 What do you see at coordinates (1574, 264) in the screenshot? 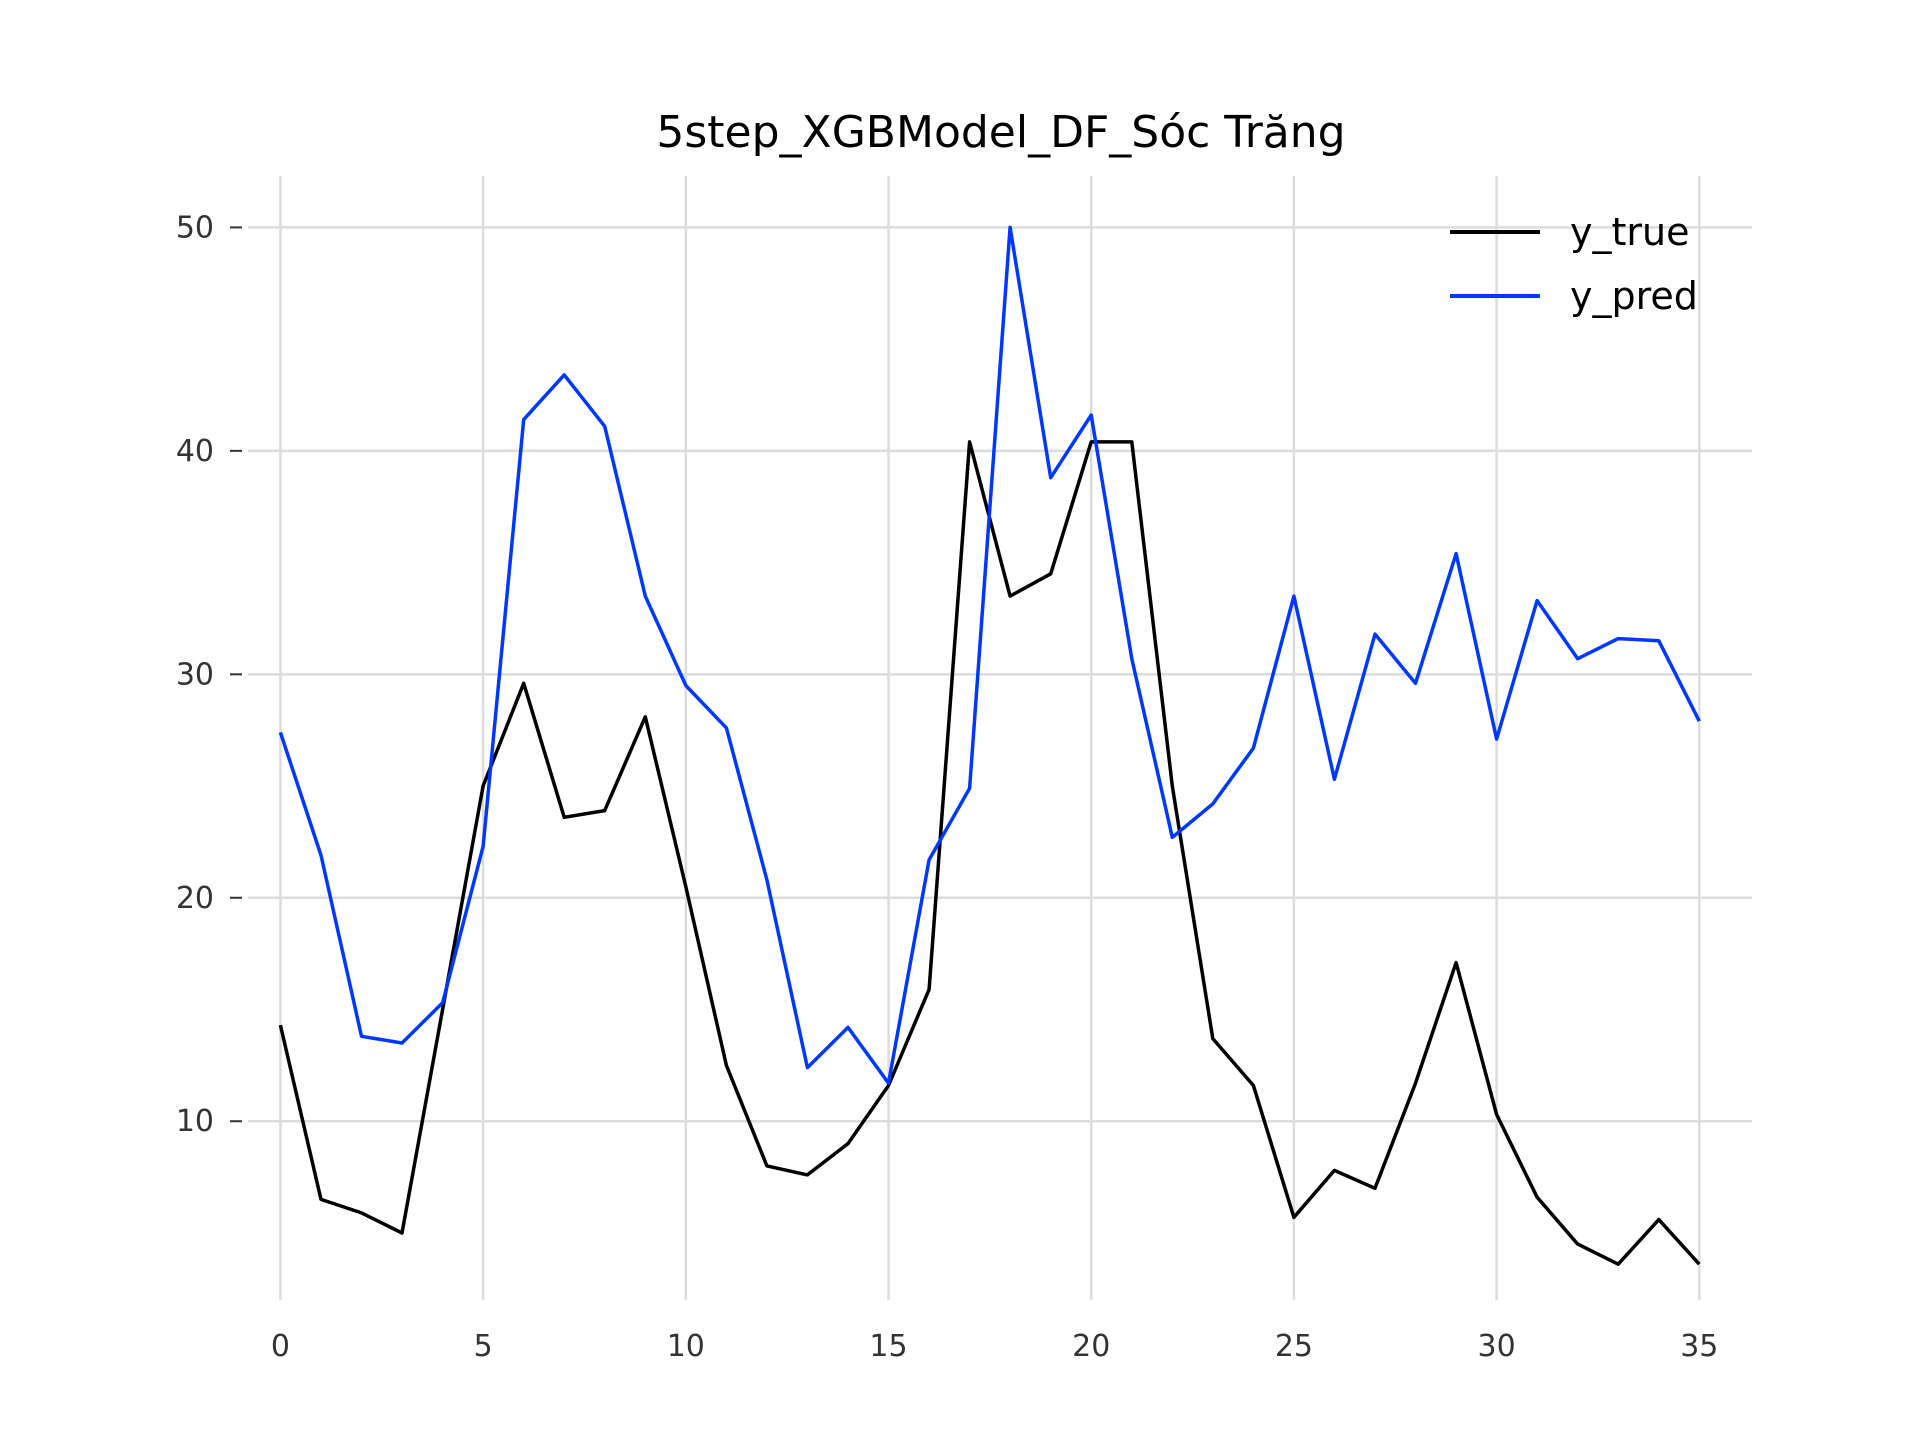
I see `legend: y_true y_pred` at bounding box center [1574, 264].